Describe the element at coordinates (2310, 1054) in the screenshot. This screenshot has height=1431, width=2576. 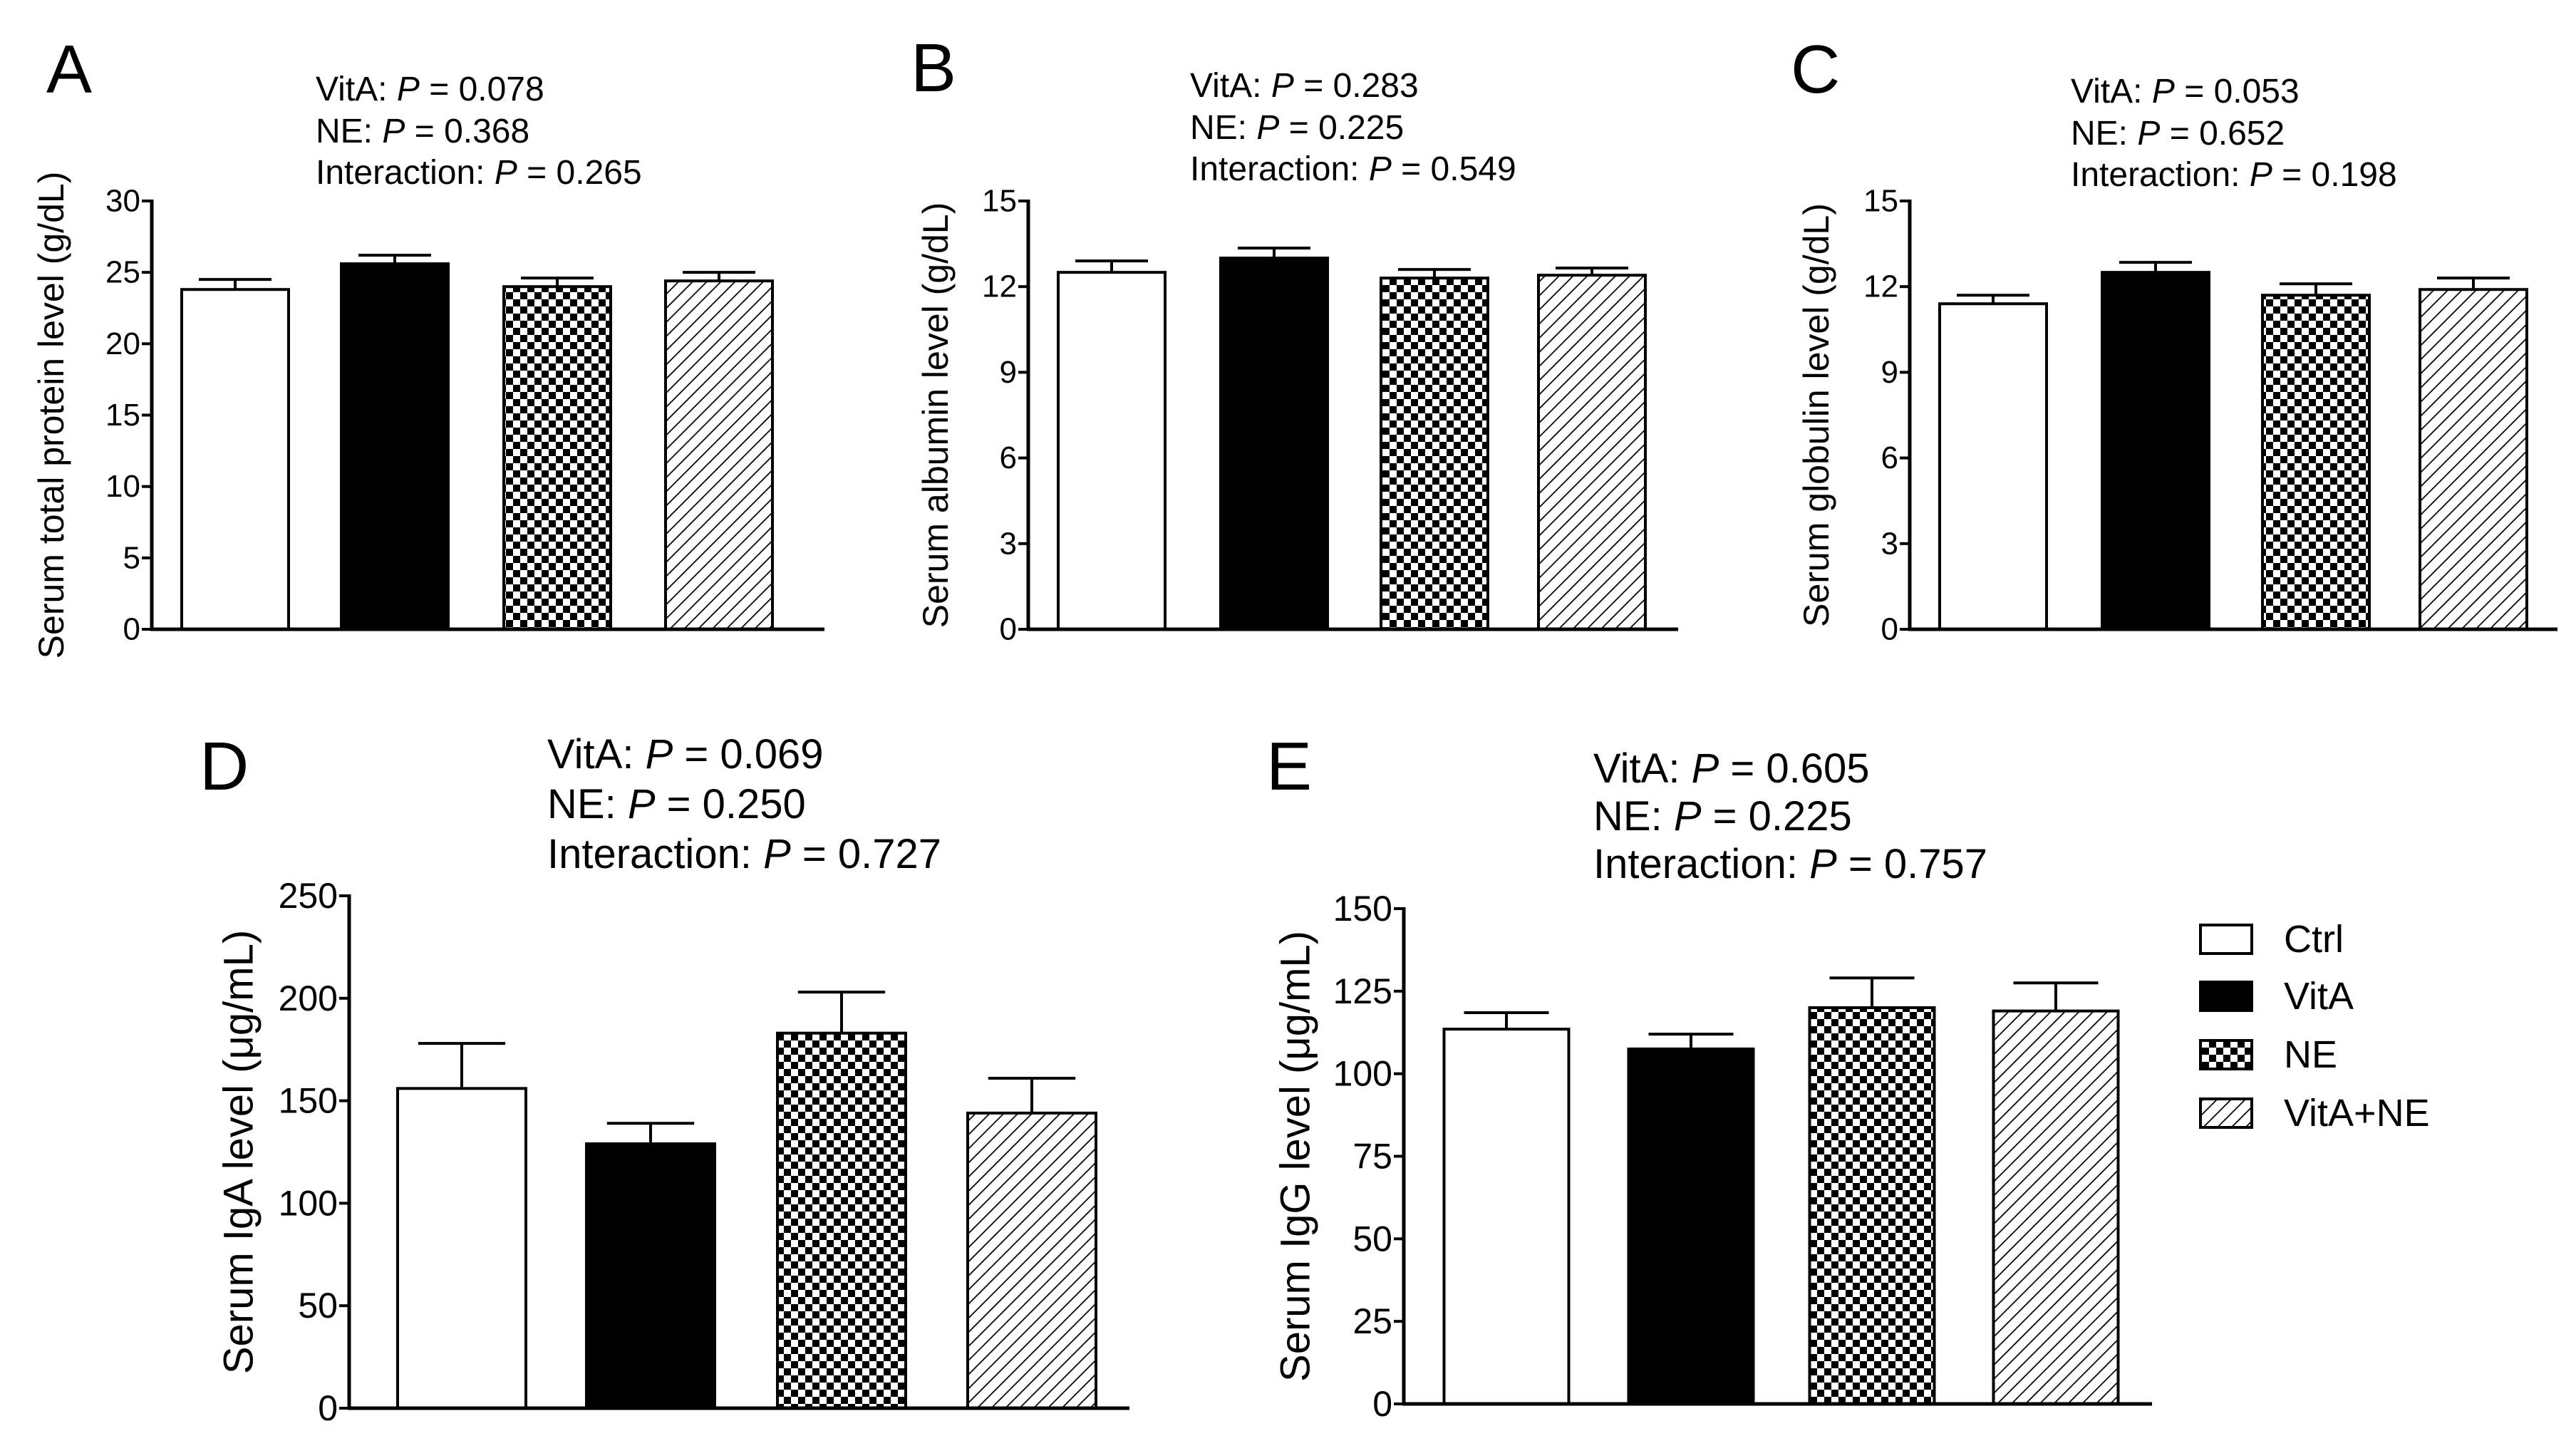
I see `legend-label: NE` at that location.